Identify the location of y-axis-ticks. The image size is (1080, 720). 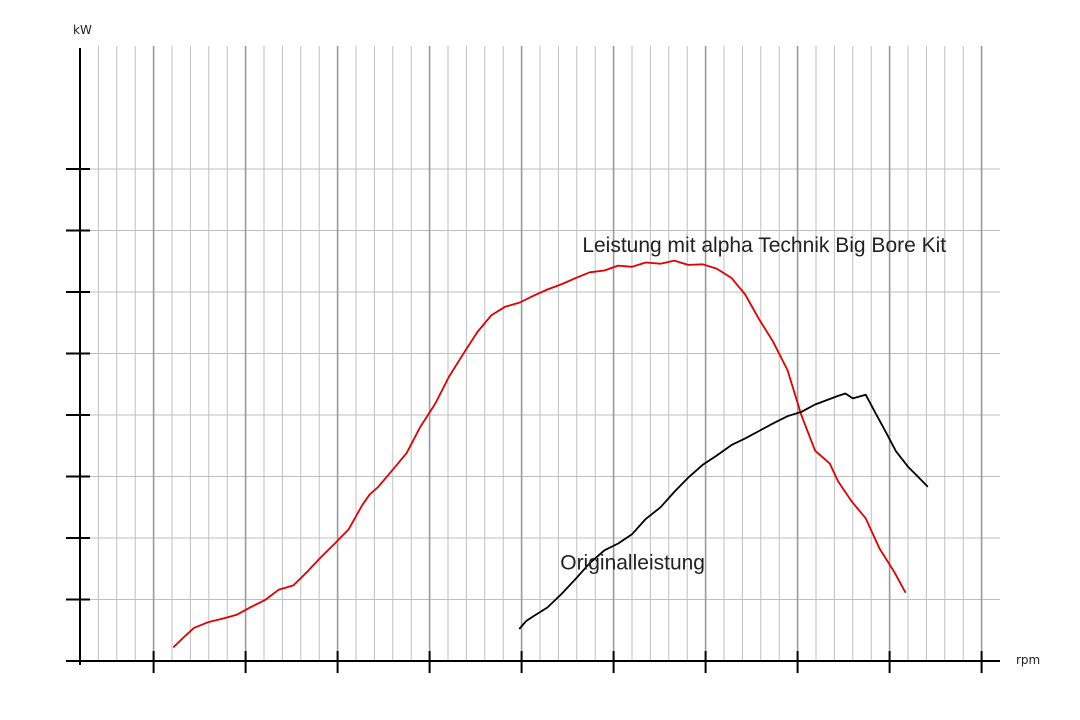
(78, 384).